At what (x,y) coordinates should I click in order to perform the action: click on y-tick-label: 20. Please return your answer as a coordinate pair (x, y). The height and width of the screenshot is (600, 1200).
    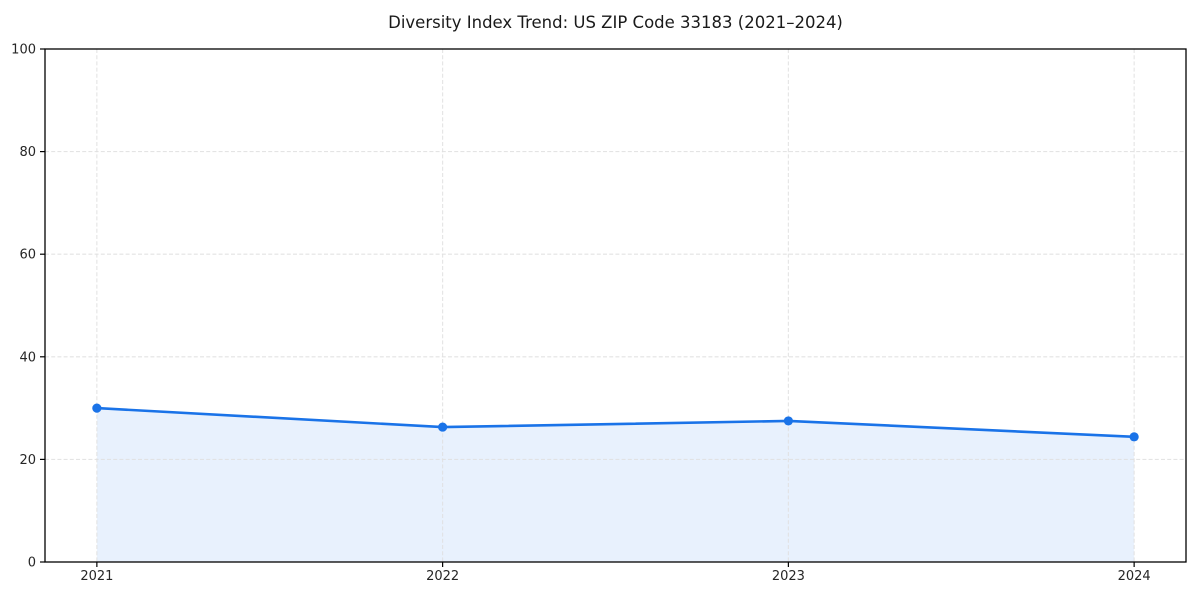
    Looking at the image, I should click on (27, 460).